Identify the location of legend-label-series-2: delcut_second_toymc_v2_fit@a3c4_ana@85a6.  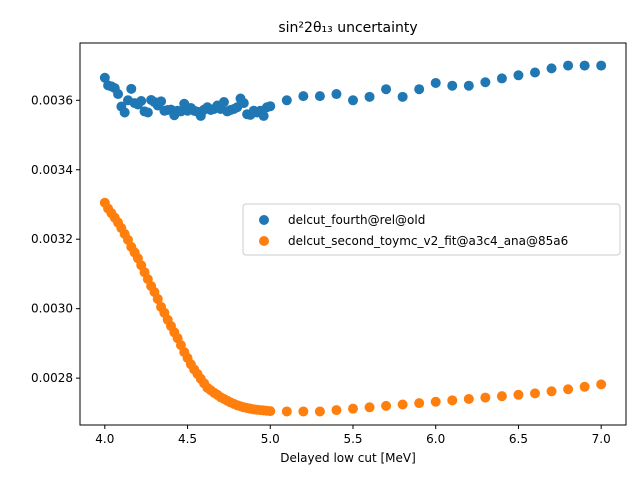
(428, 241).